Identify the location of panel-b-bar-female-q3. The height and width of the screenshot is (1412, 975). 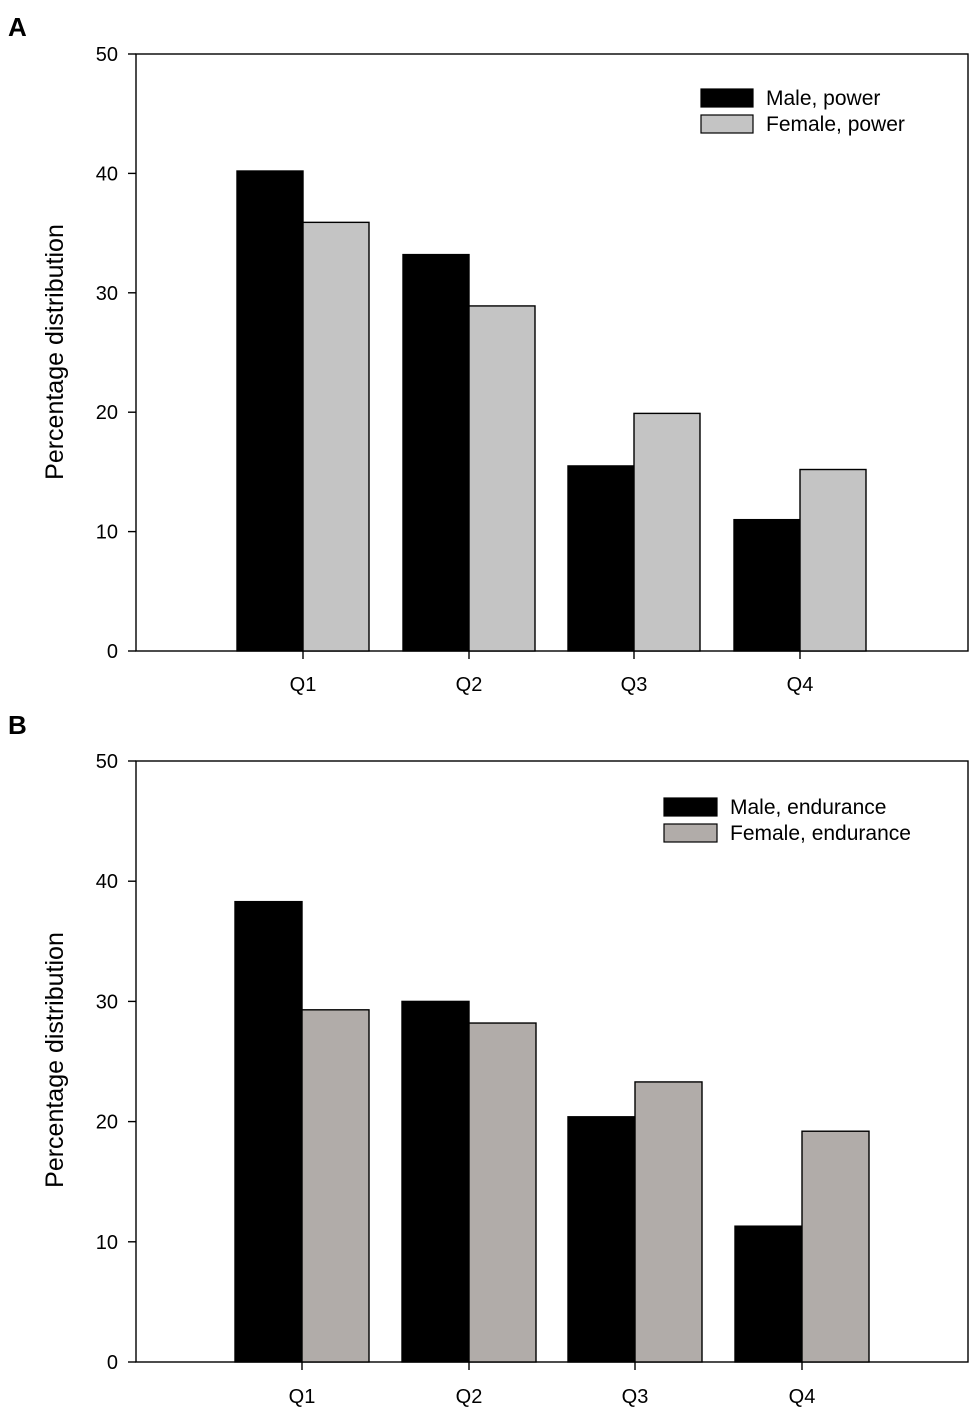
(668, 1222).